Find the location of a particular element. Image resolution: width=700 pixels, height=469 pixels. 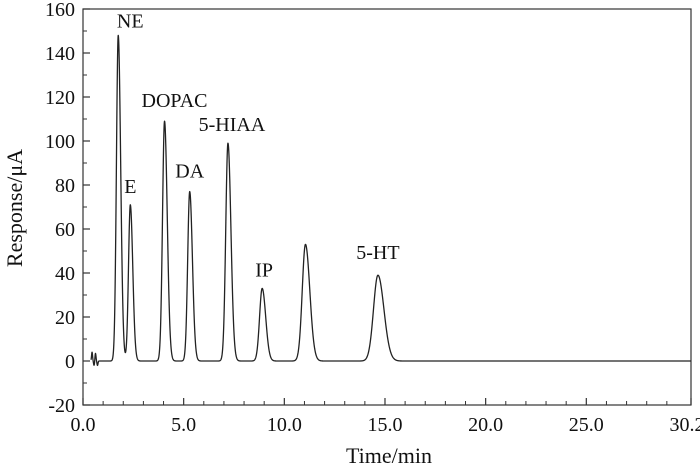

x-tick-label: 30.2 is located at coordinates (685, 425).